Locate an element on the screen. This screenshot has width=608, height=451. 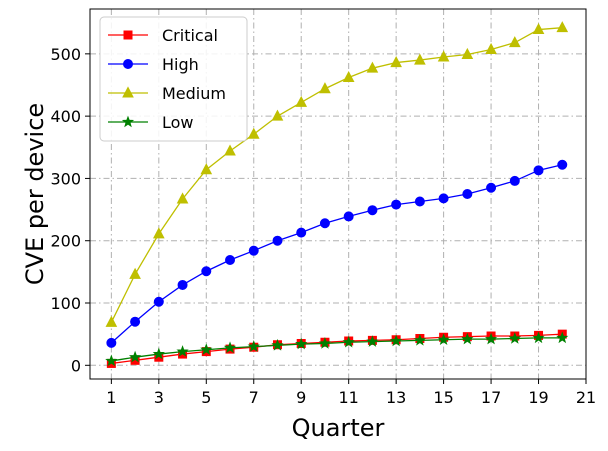
x-tick-label: 11 is located at coordinates (348, 397).